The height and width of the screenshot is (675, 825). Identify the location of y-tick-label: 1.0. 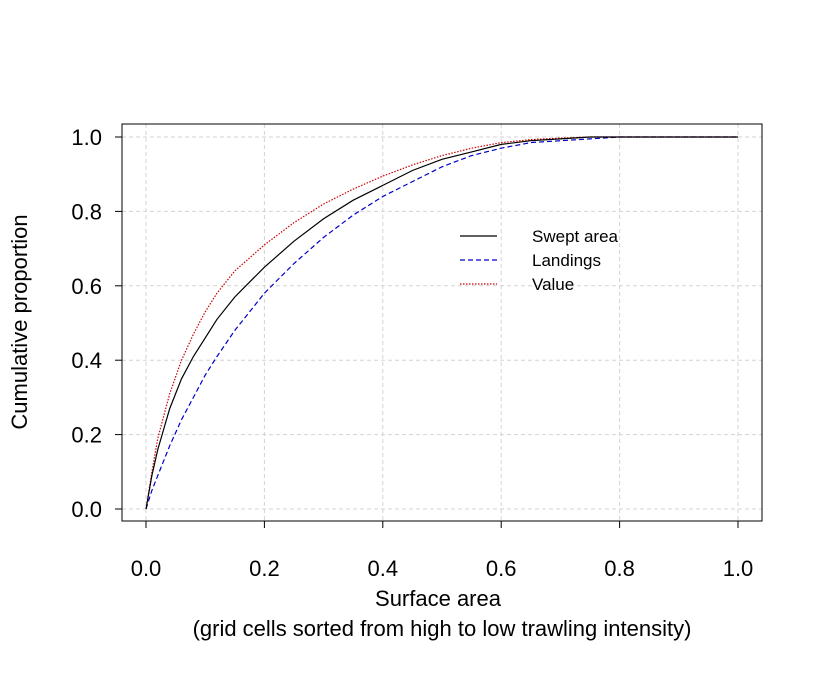
(86, 137).